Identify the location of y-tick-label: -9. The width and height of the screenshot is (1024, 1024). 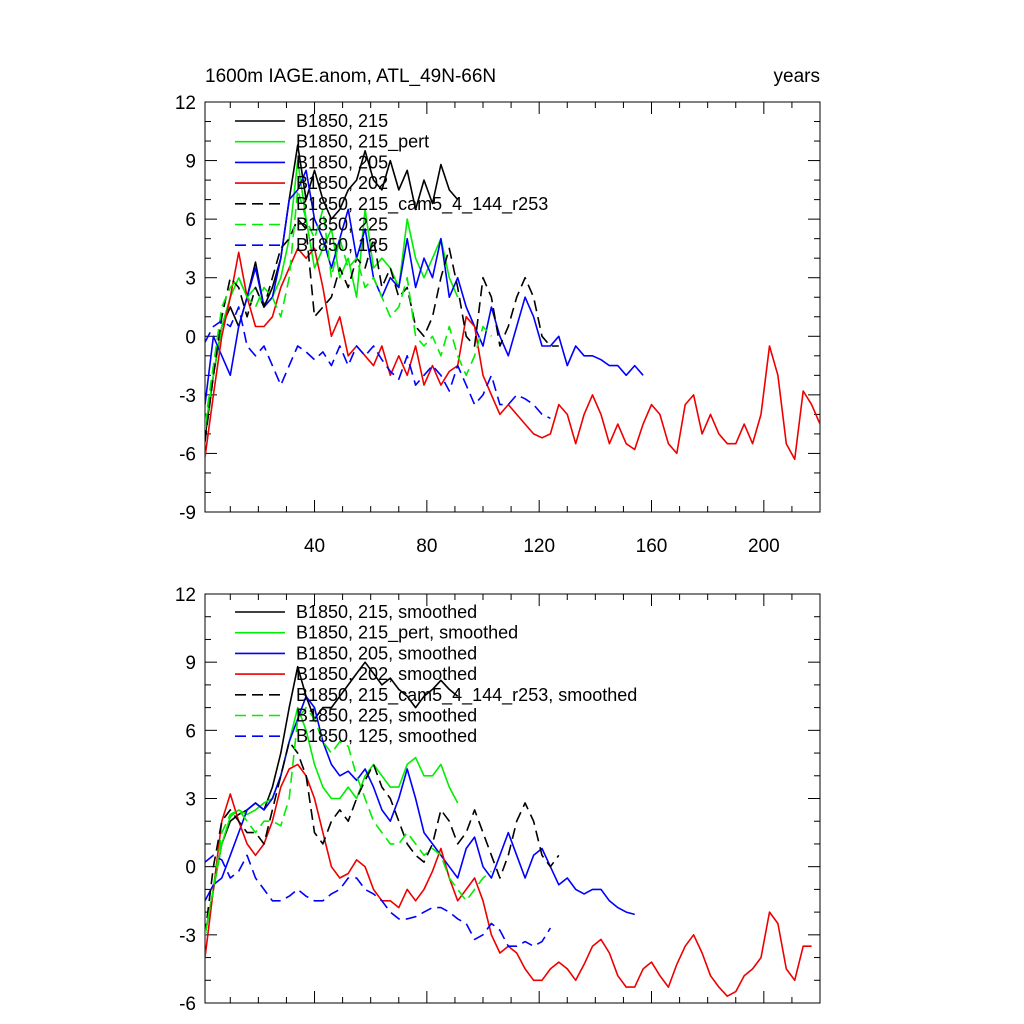
(187, 513).